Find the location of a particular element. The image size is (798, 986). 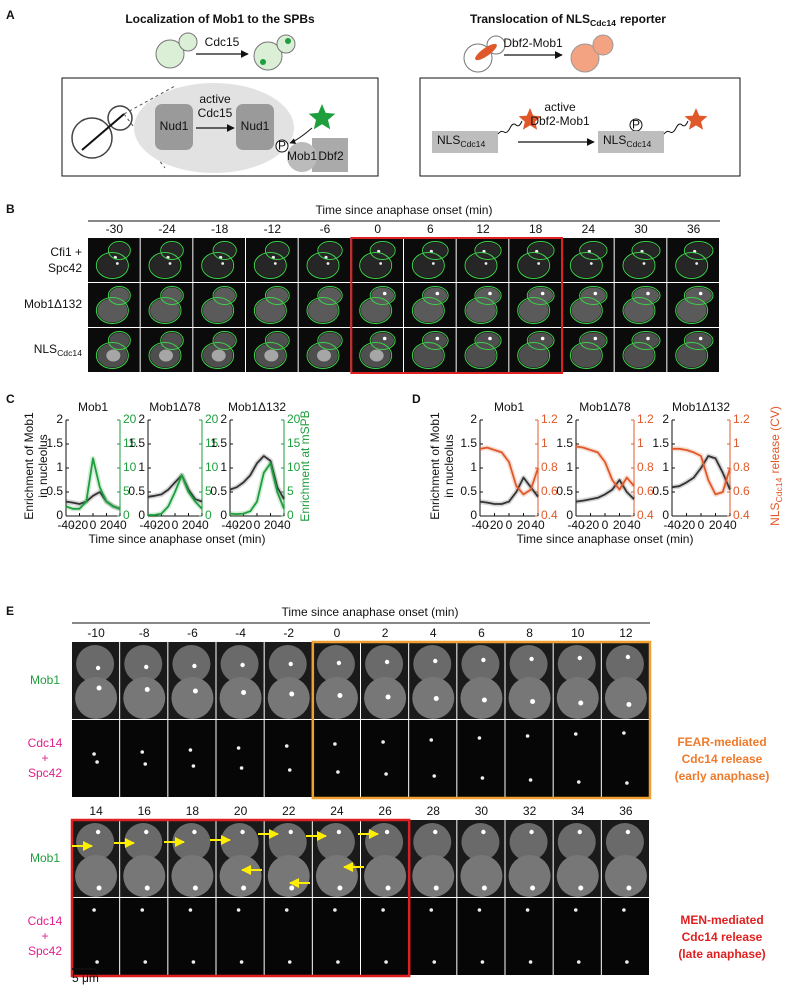

bud-icon is located at coordinates (603, 45).